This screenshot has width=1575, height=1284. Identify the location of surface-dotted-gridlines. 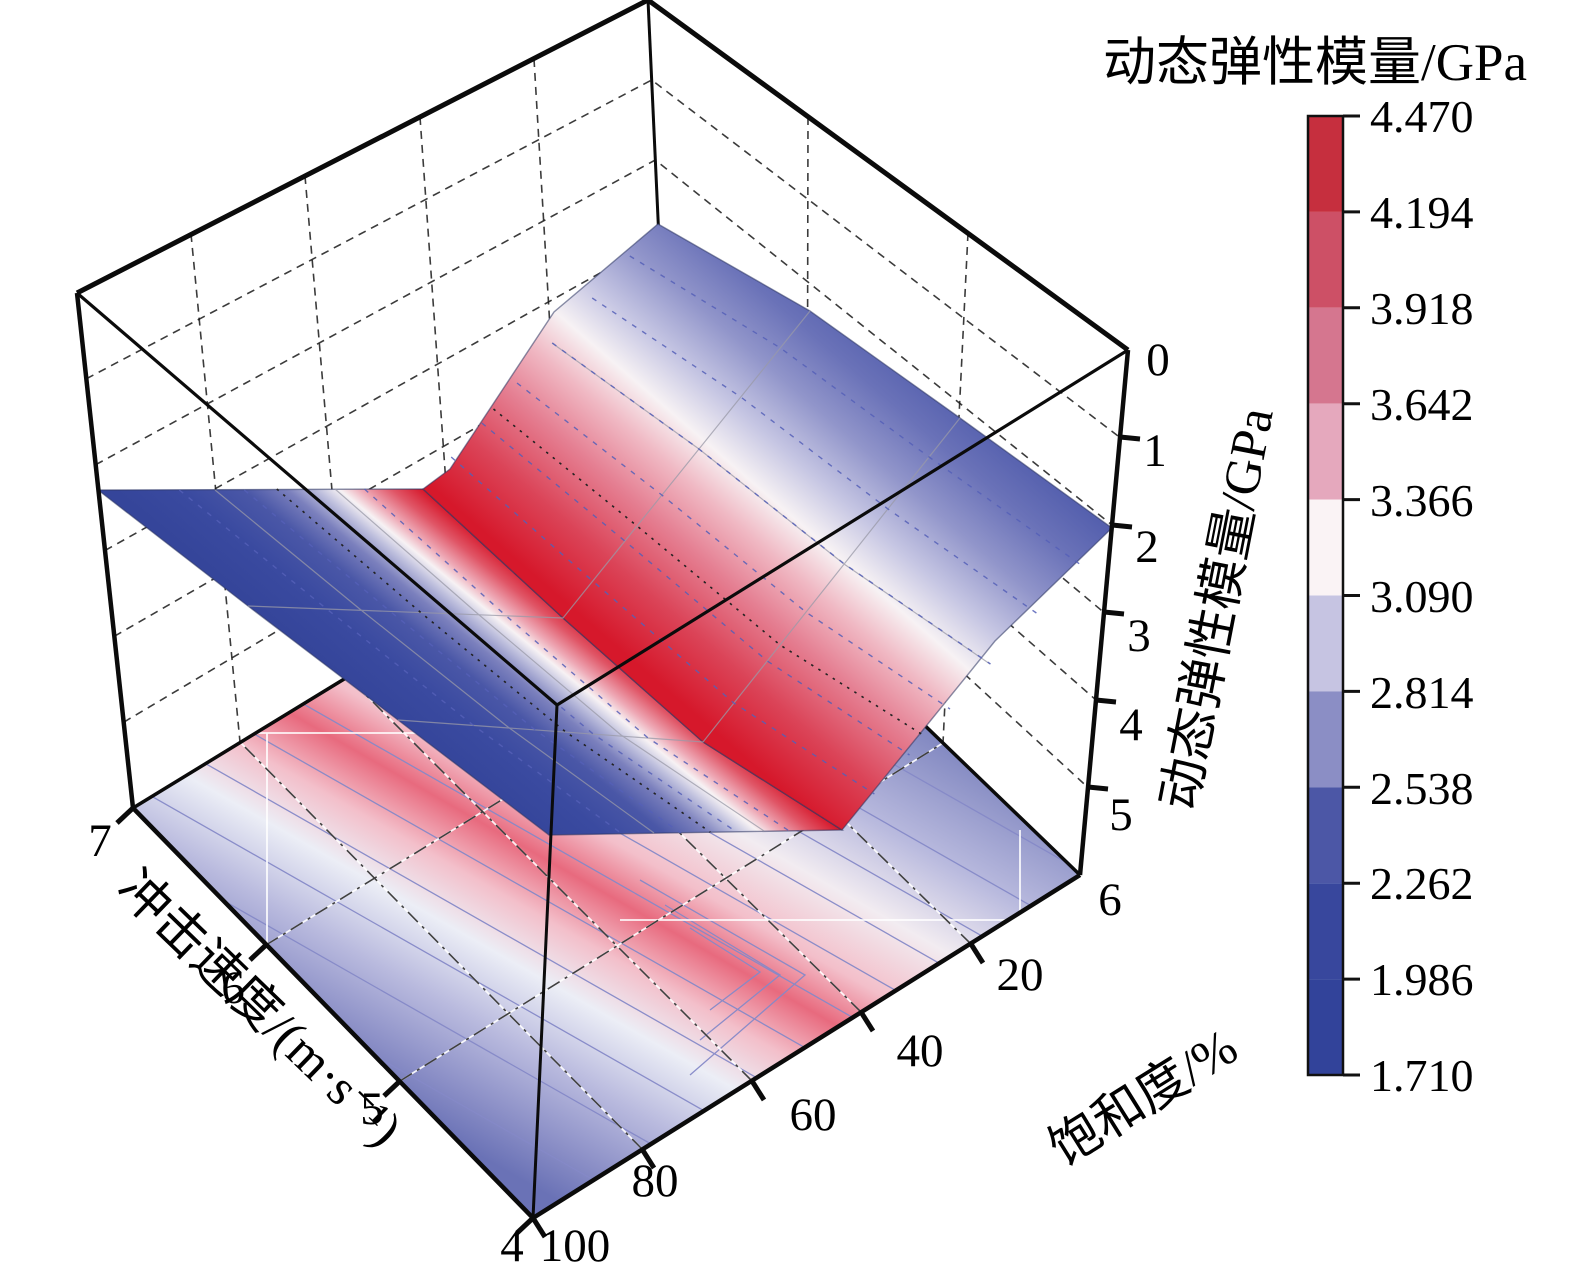
(600, 620).